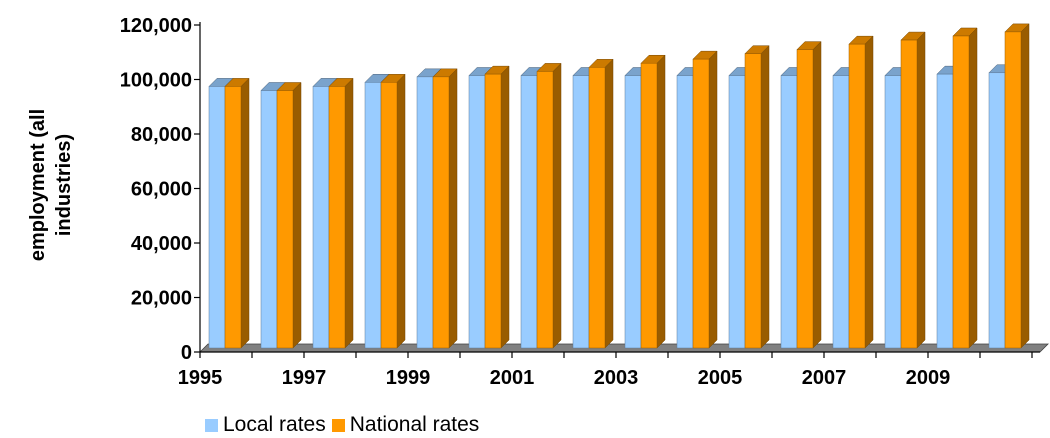 This screenshot has width=1050, height=438. I want to click on y-tick-label: 60,000, so click(161, 190).